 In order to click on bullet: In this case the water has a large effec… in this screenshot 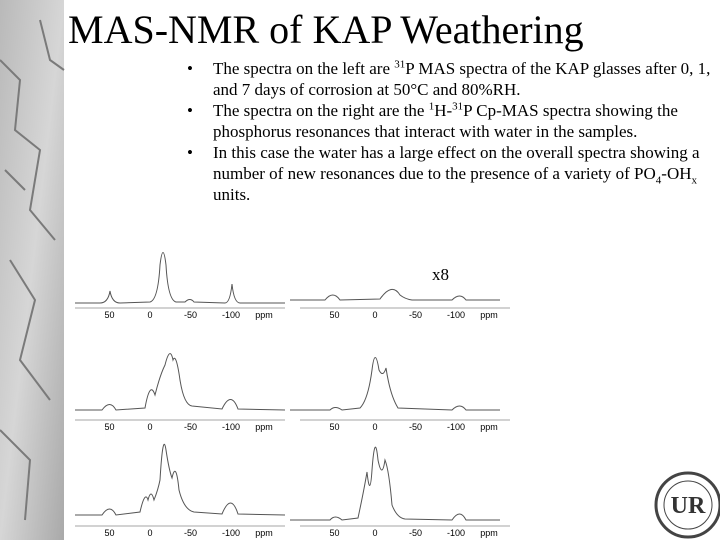, I will do `click(450, 173)`.